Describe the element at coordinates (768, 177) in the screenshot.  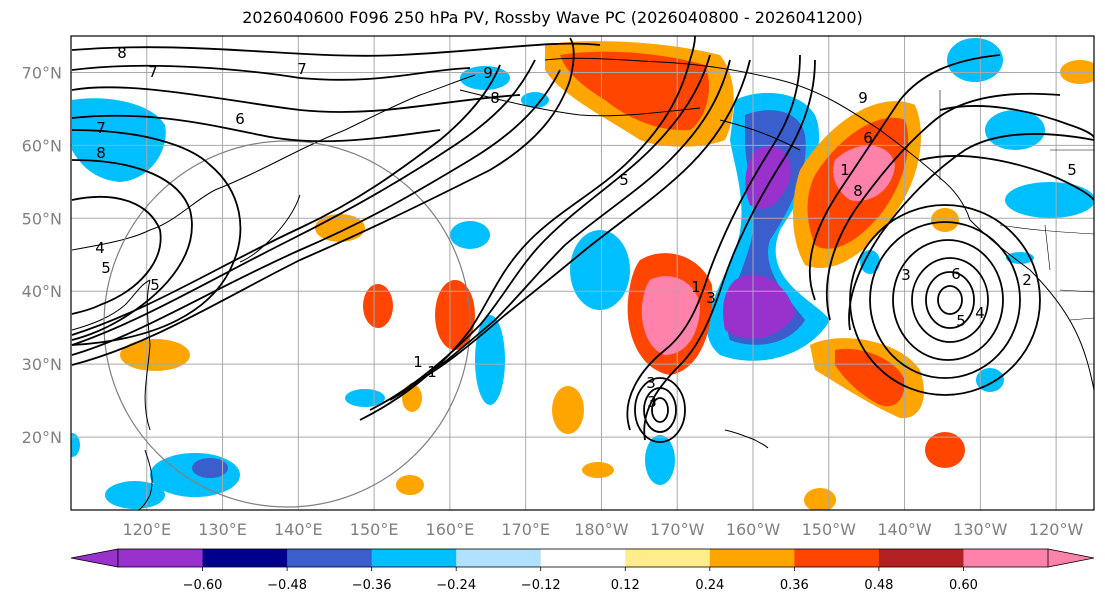
I see `pv-negative-deep` at that location.